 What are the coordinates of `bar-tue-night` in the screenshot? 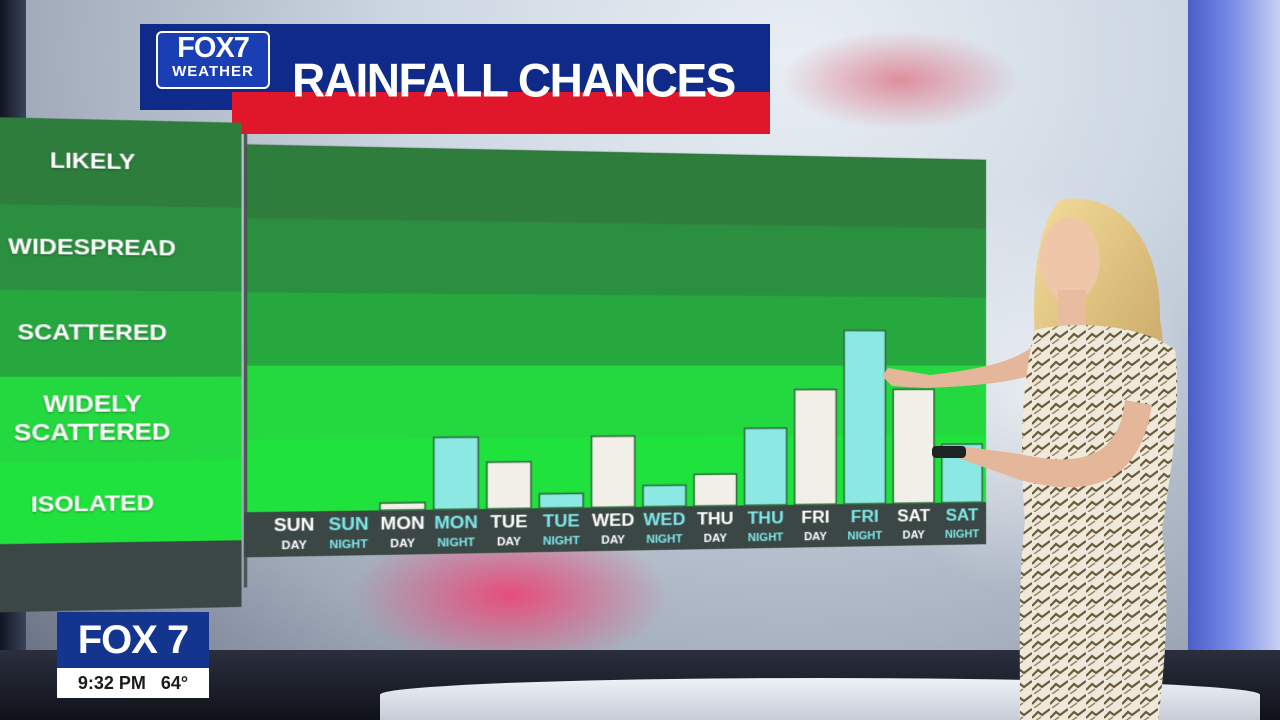 It's located at (561, 500).